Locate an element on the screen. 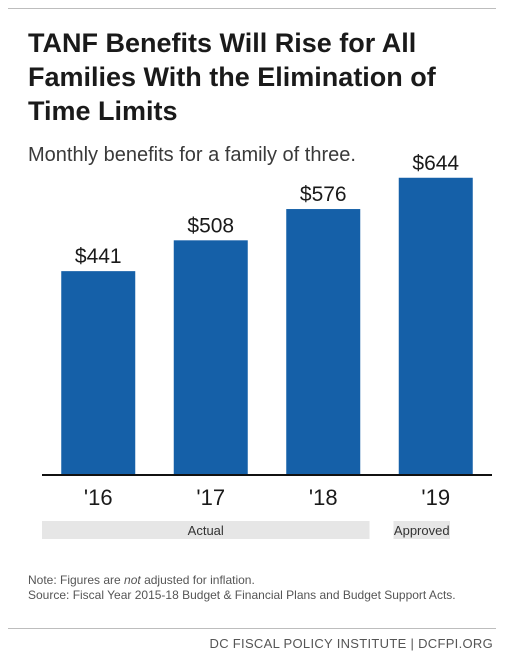 The width and height of the screenshot is (507, 658). top-divider is located at coordinates (252, 8).